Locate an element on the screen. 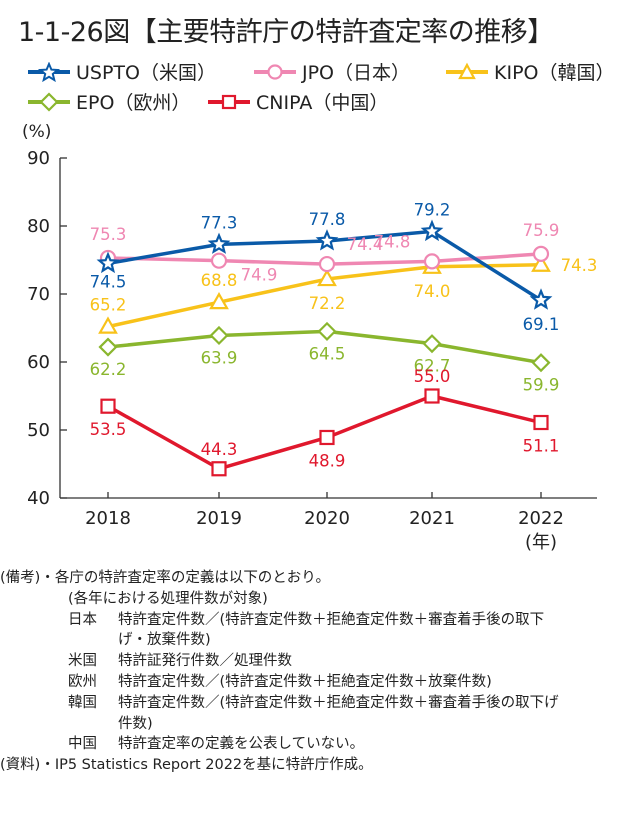 Image resolution: width=641 pixels, height=825 pixels. definition-text: 特許査定件数／(特許査定件数＋拒絶査定件数＋審査着手後の取下 is located at coordinates (331, 619).